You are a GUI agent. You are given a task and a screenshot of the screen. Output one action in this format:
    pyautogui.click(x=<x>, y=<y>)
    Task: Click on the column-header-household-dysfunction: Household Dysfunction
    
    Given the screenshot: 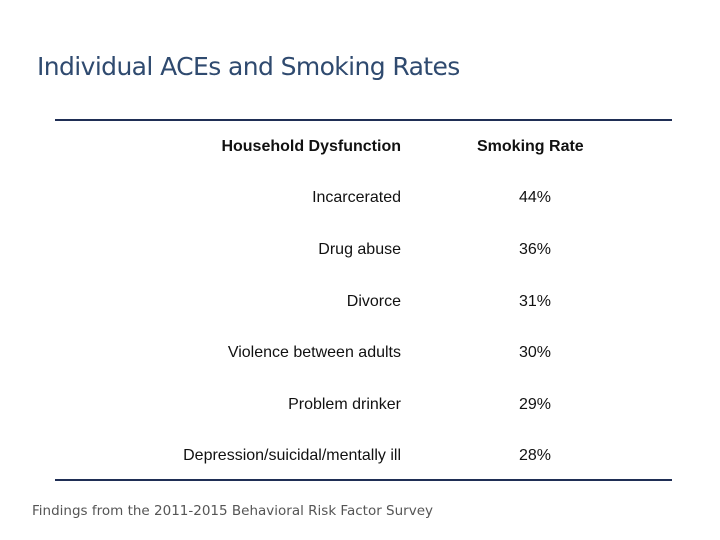 What is the action you would take?
    pyautogui.click(x=311, y=146)
    